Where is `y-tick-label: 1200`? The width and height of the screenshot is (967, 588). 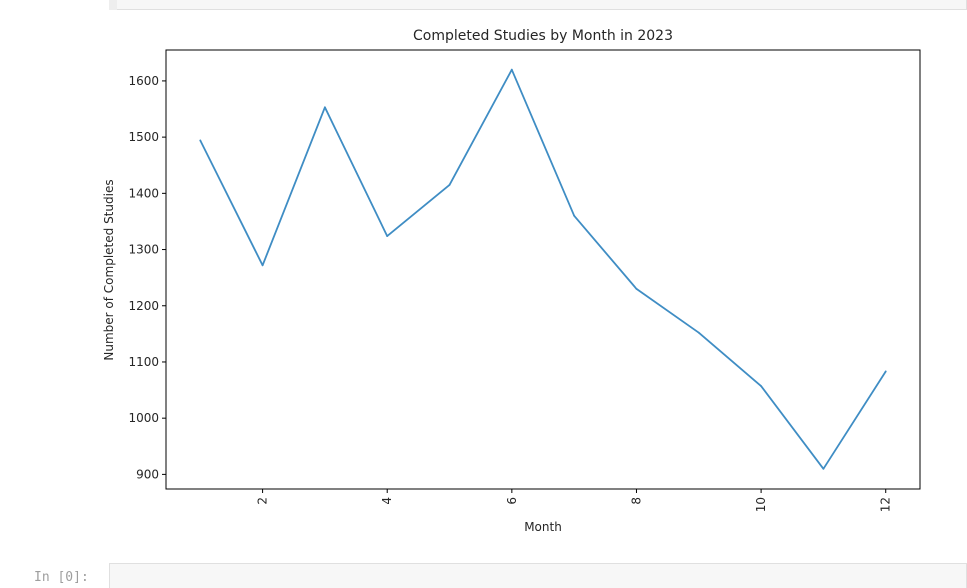
y-tick-label: 1200 is located at coordinates (143, 306).